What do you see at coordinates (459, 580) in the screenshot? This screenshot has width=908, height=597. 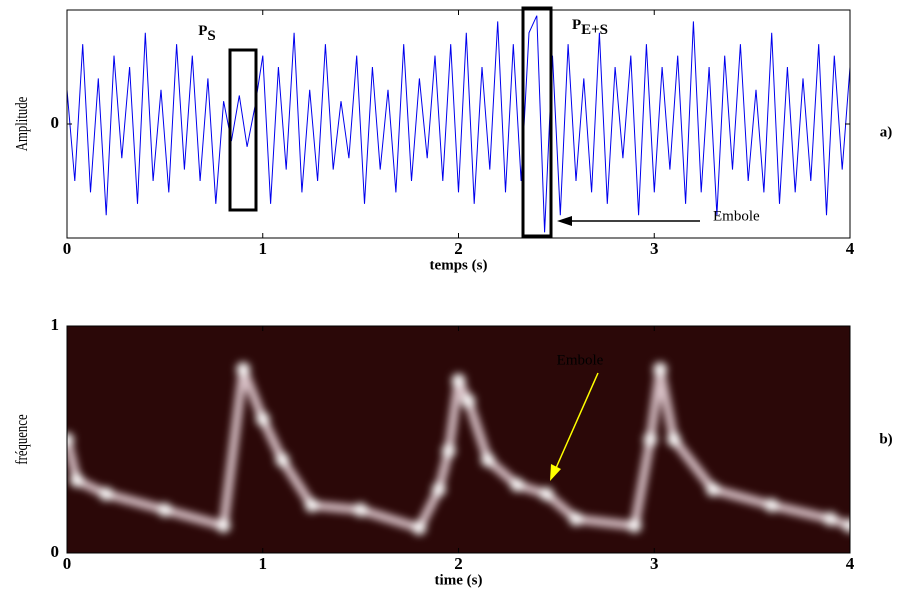 I see `x-axis-label: time (s)` at bounding box center [459, 580].